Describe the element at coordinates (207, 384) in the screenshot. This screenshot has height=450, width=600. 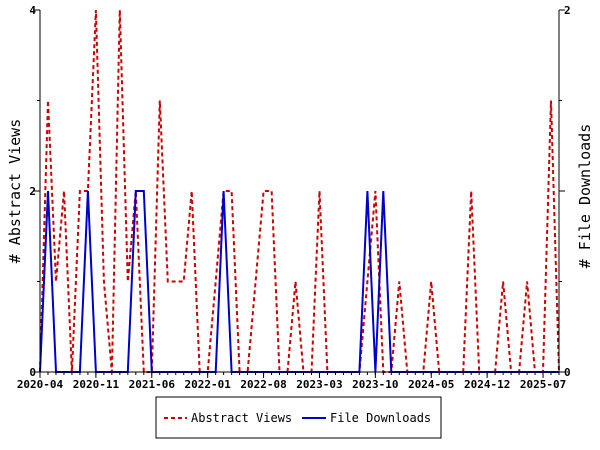
I see `x-tick-label: 2022-01` at that location.